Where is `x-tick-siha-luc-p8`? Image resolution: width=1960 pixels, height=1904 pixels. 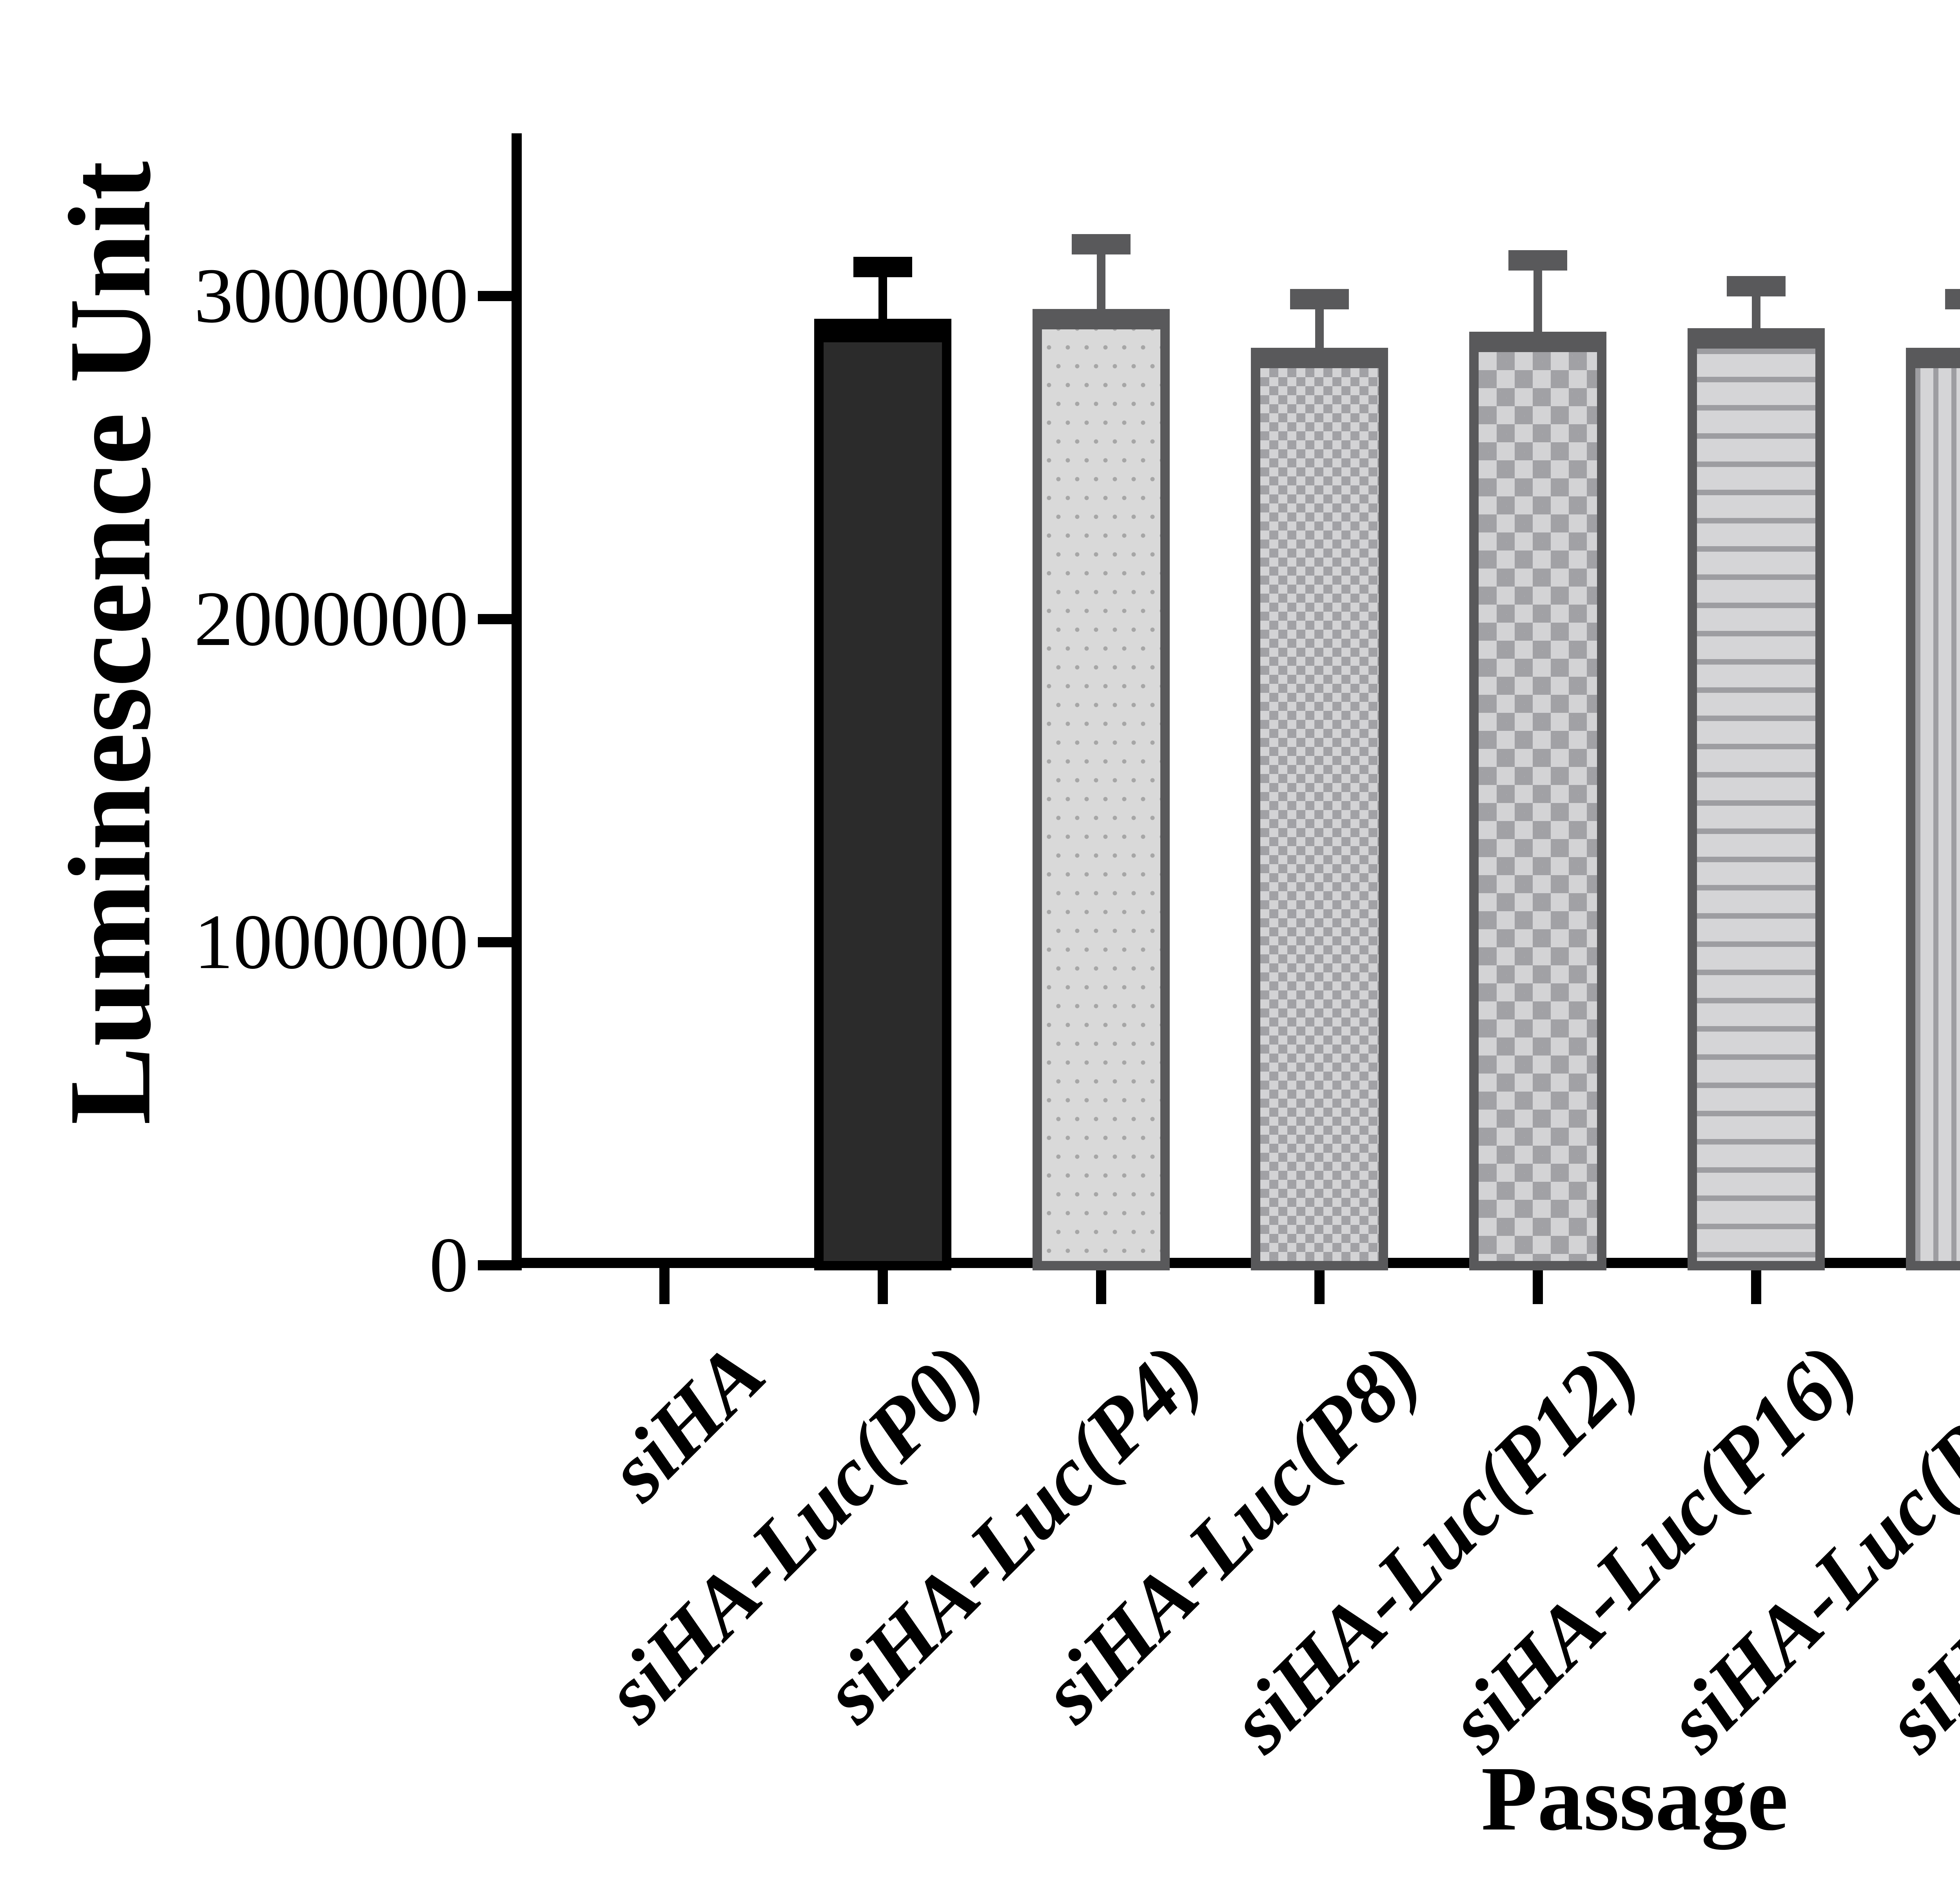
x-tick-siha-luc-p8 is located at coordinates (1319, 1286).